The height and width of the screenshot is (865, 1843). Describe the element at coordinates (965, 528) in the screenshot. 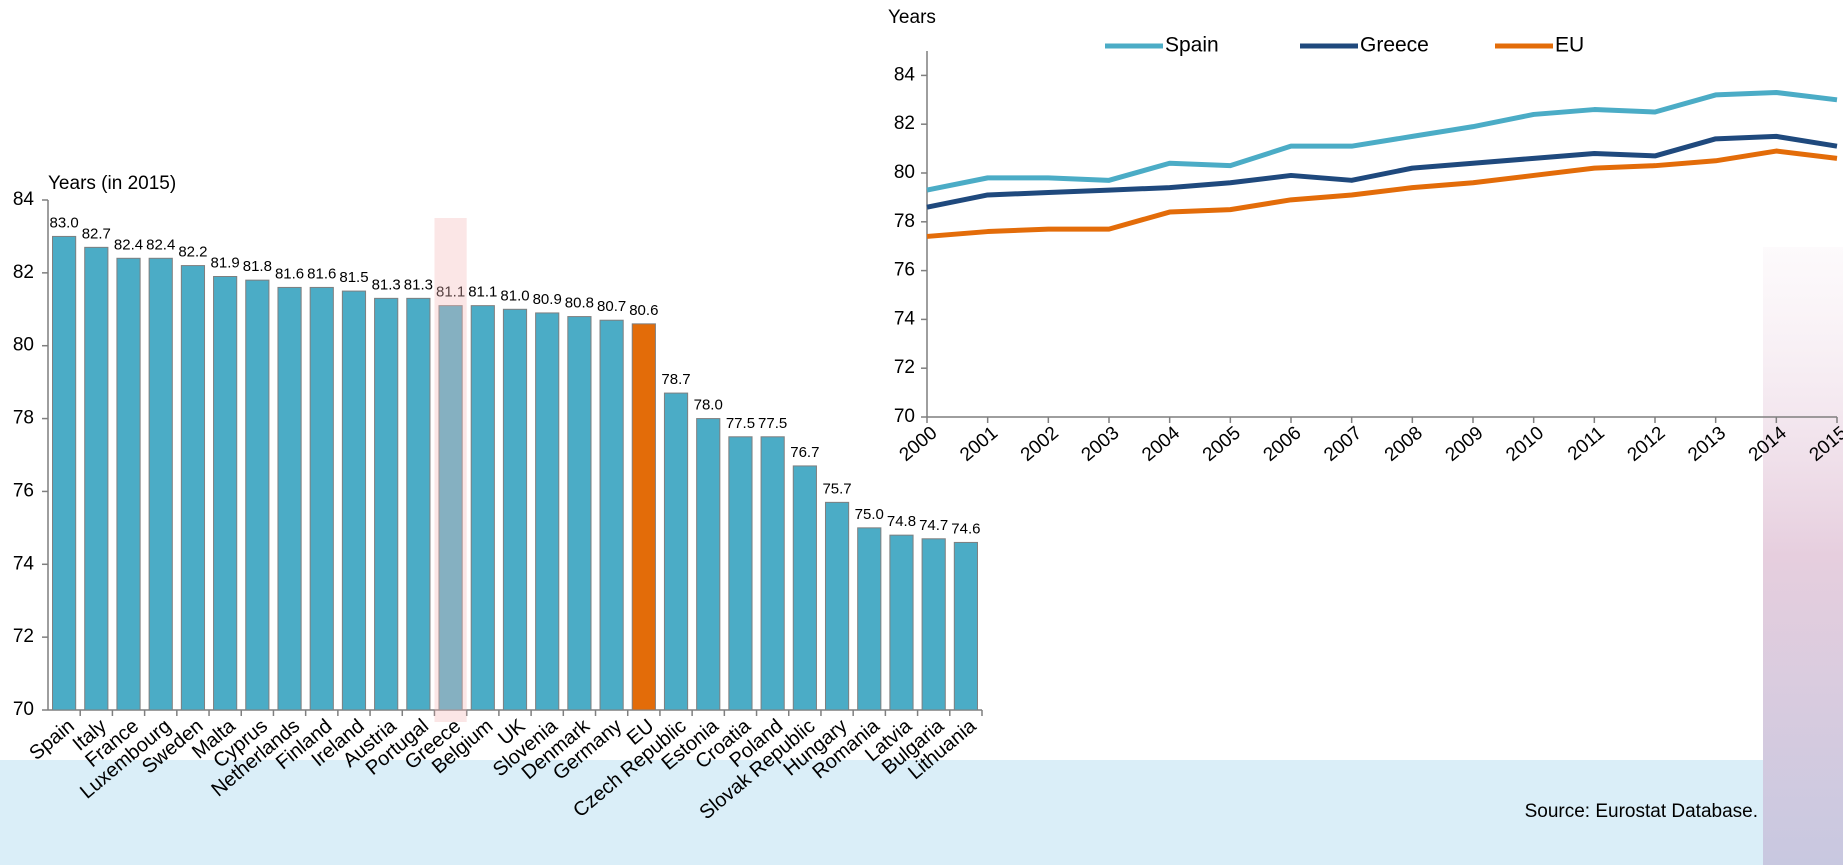

I see `value-label: 74.6` at that location.